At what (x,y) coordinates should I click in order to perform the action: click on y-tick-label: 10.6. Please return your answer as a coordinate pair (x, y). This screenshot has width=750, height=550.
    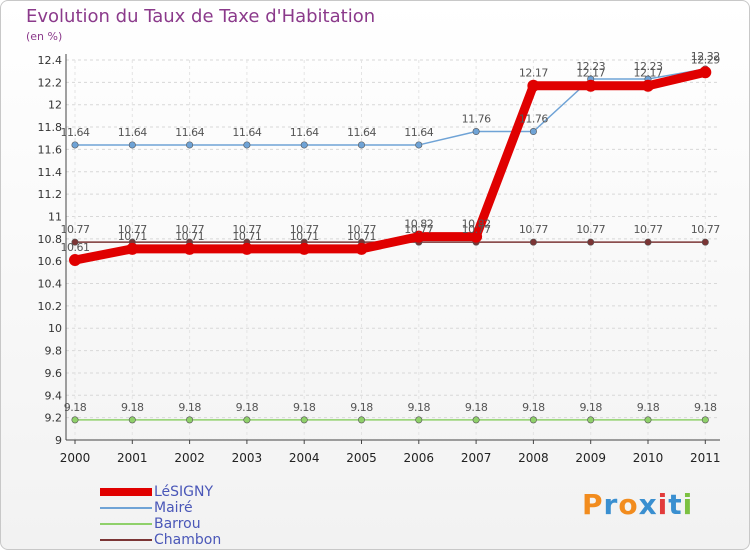
    Looking at the image, I should click on (50, 261).